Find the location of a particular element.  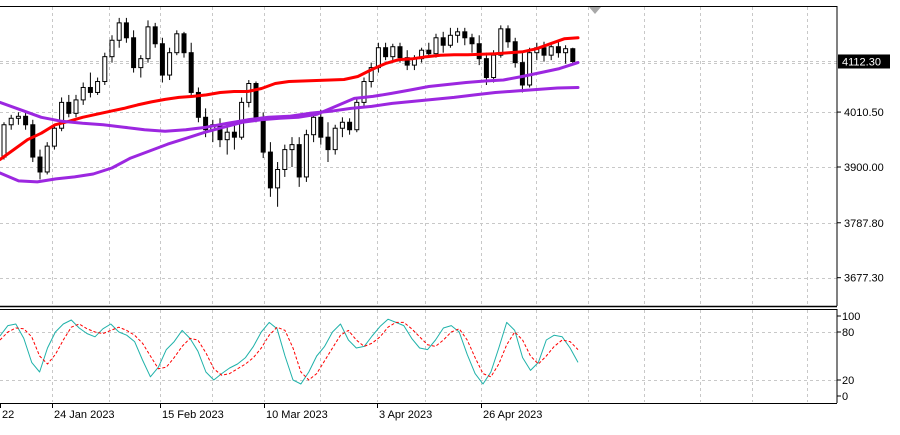

oscillator-layer is located at coordinates (289, 351).